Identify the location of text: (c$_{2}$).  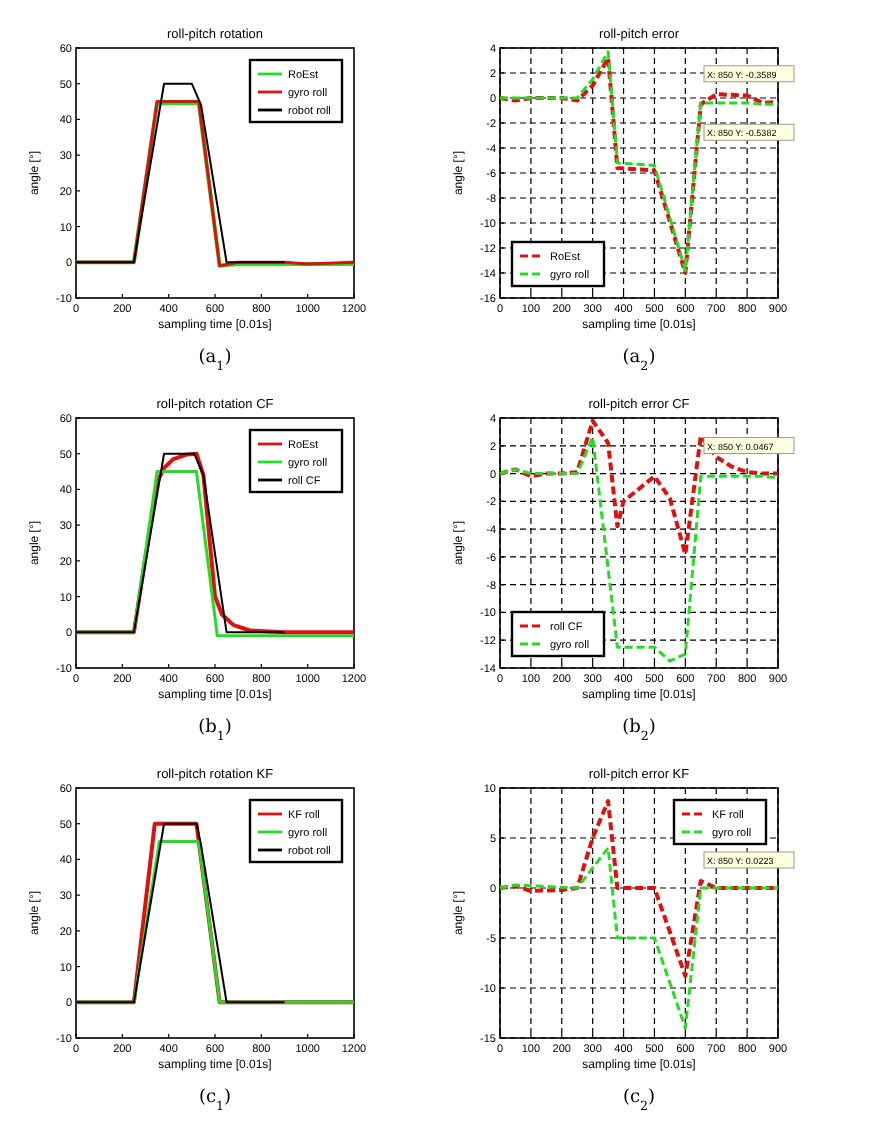
(639, 1100).